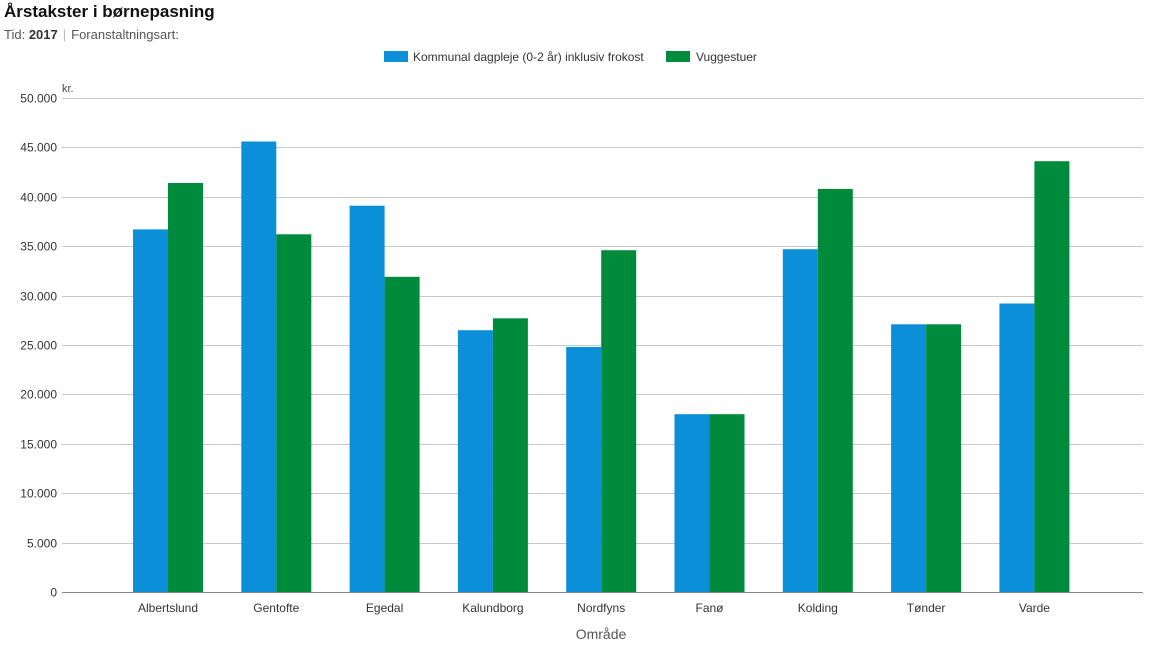 The height and width of the screenshot is (650, 1150). What do you see at coordinates (619, 421) in the screenshot?
I see `bar-vuggestuer-nordfyns` at bounding box center [619, 421].